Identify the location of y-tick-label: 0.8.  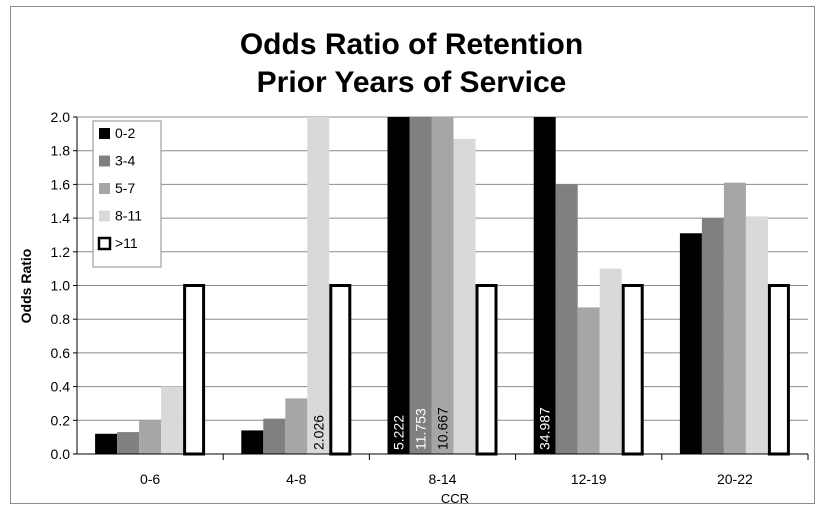
(61, 319).